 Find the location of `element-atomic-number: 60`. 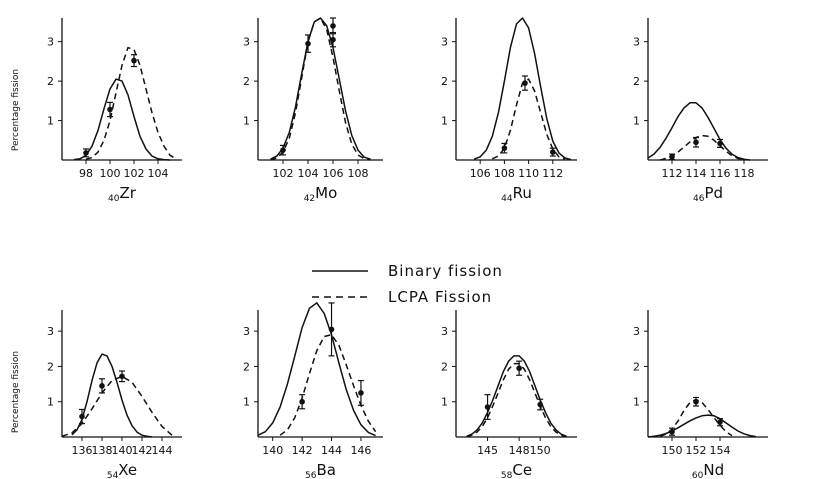

element-atomic-number: 60 is located at coordinates (698, 475).